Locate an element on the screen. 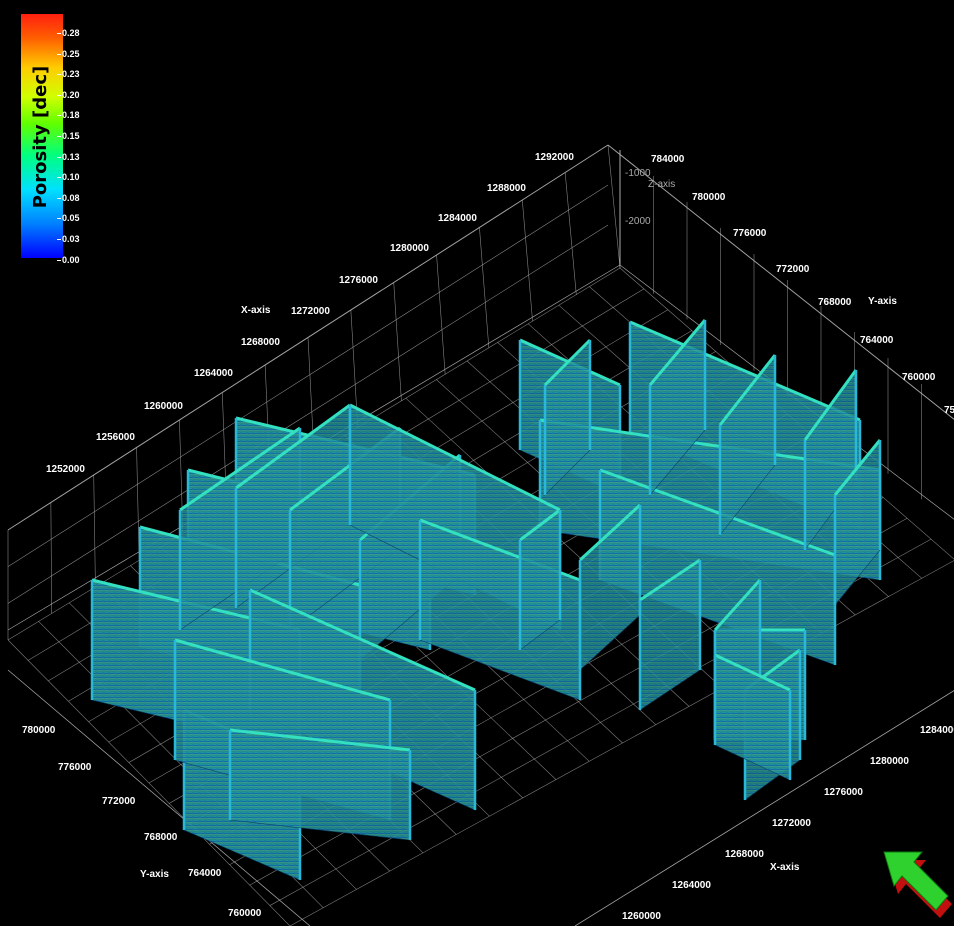  legend-tick: 0.03 is located at coordinates (68, 239).